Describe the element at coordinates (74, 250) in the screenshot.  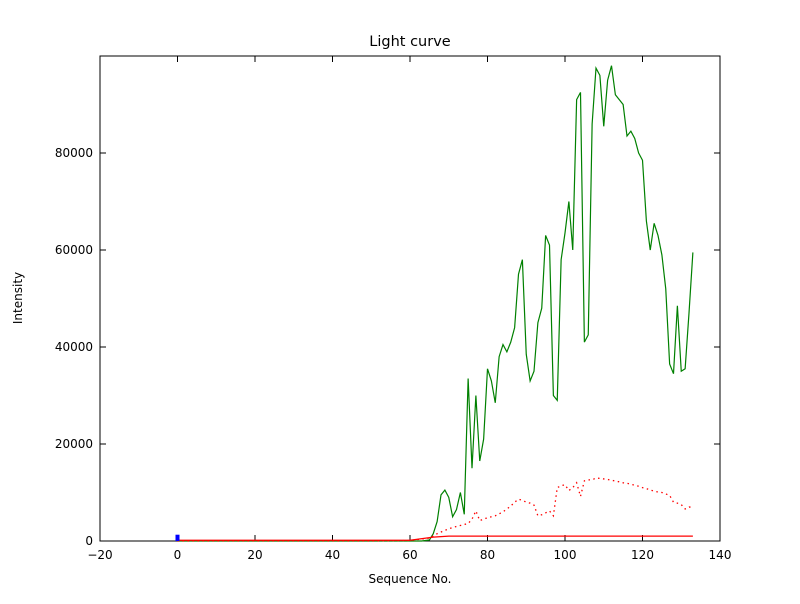
I see `y-tick-label: 60000` at that location.